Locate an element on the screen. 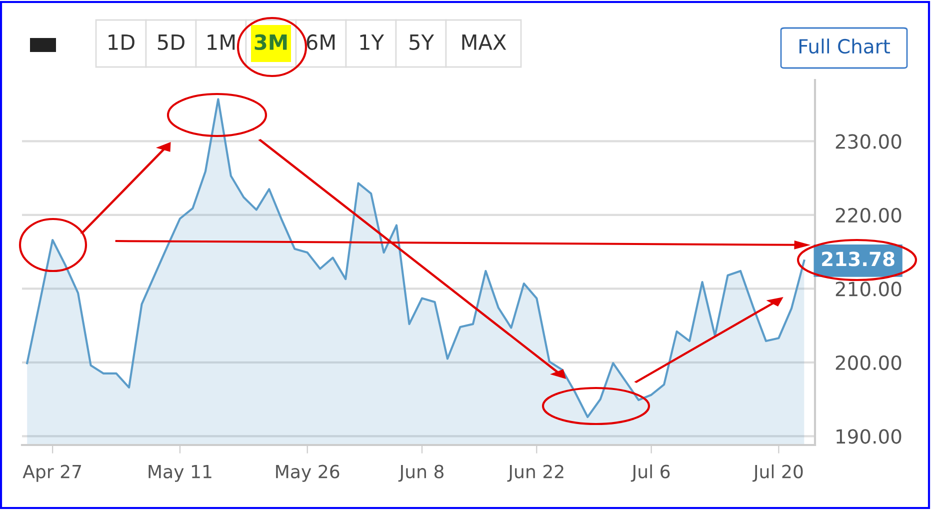  y-tick-label: 230.00 is located at coordinates (869, 141).